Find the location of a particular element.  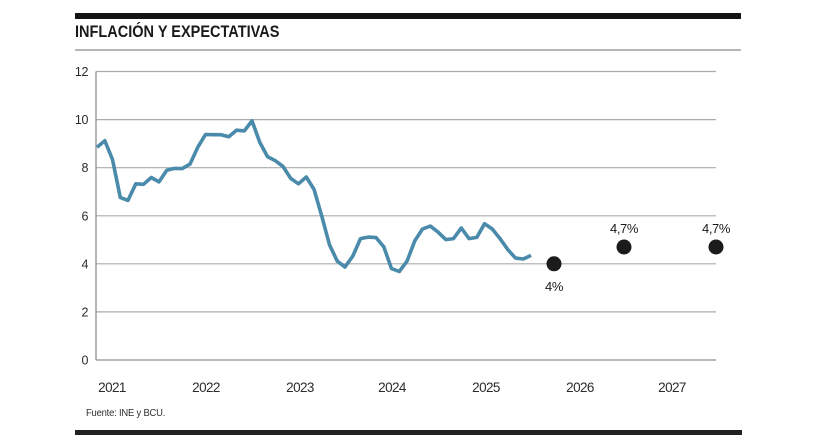

x-tick-label: 2027 is located at coordinates (672, 387).